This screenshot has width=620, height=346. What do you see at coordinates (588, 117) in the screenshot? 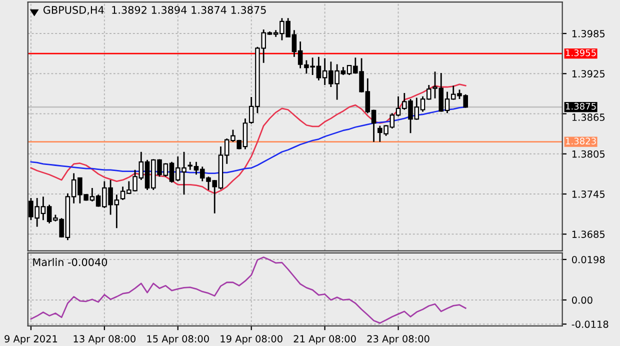
I see `y-tick-label: 1.3865` at bounding box center [588, 117].